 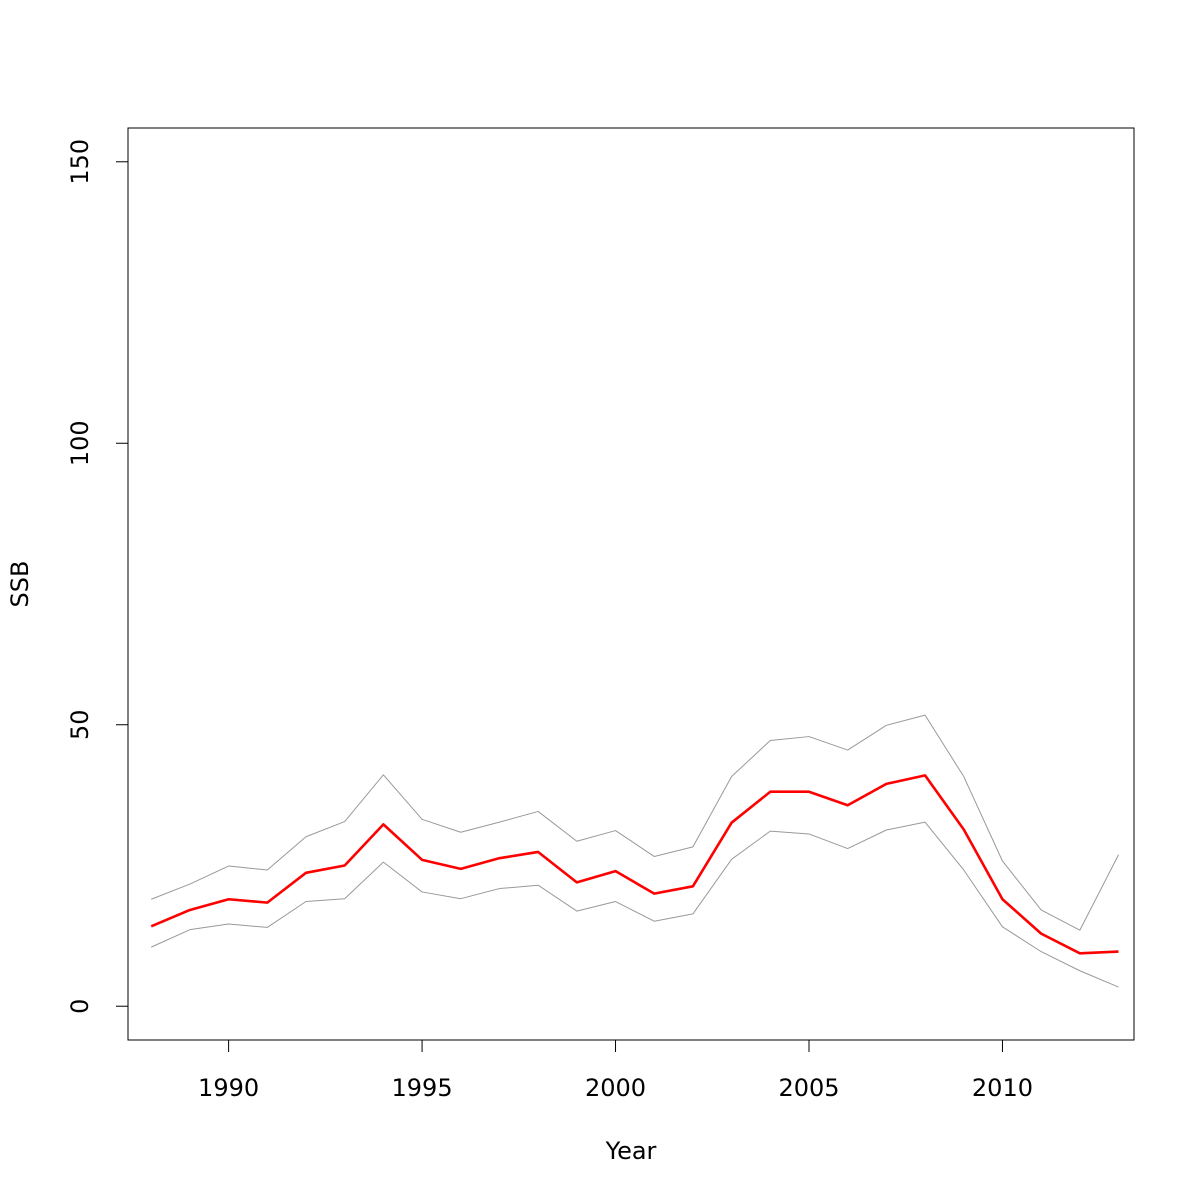 I want to click on x-tick-label: 2000, so click(x=615, y=1088).